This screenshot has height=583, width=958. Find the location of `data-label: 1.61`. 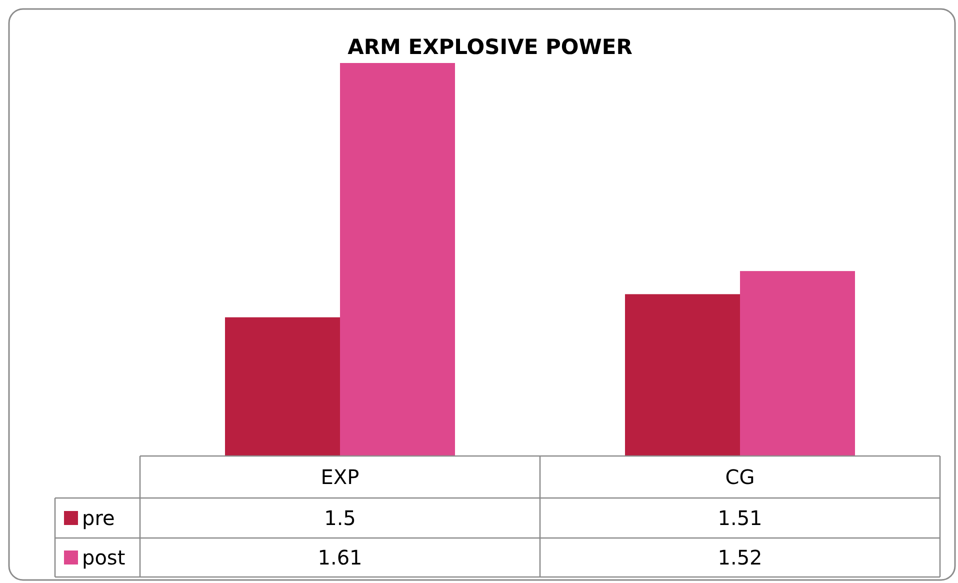

data-label: 1.61 is located at coordinates (340, 558).